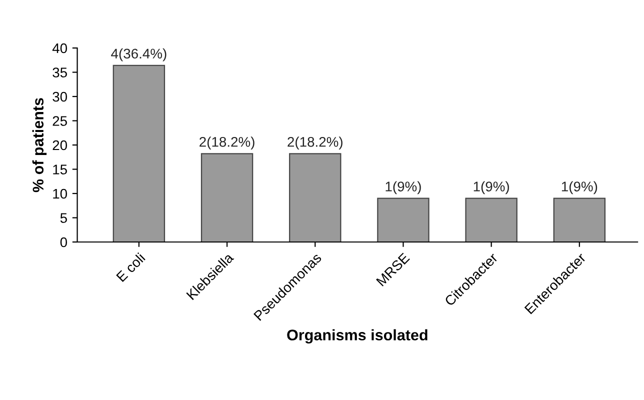 This screenshot has width=644, height=400. Describe the element at coordinates (60, 193) in the screenshot. I see `y-tick-label: 10` at that location.